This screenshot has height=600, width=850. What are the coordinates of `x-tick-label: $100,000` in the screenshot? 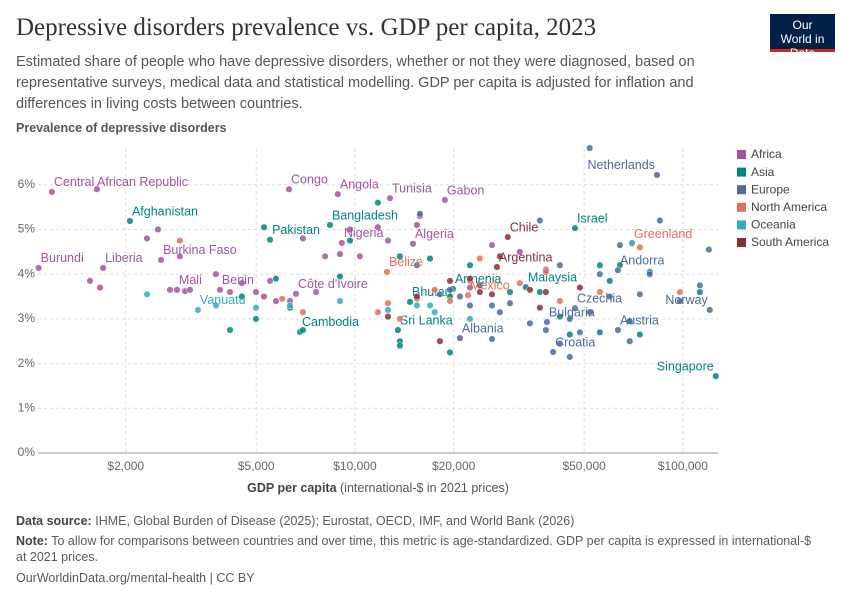 It's located at (683, 466).